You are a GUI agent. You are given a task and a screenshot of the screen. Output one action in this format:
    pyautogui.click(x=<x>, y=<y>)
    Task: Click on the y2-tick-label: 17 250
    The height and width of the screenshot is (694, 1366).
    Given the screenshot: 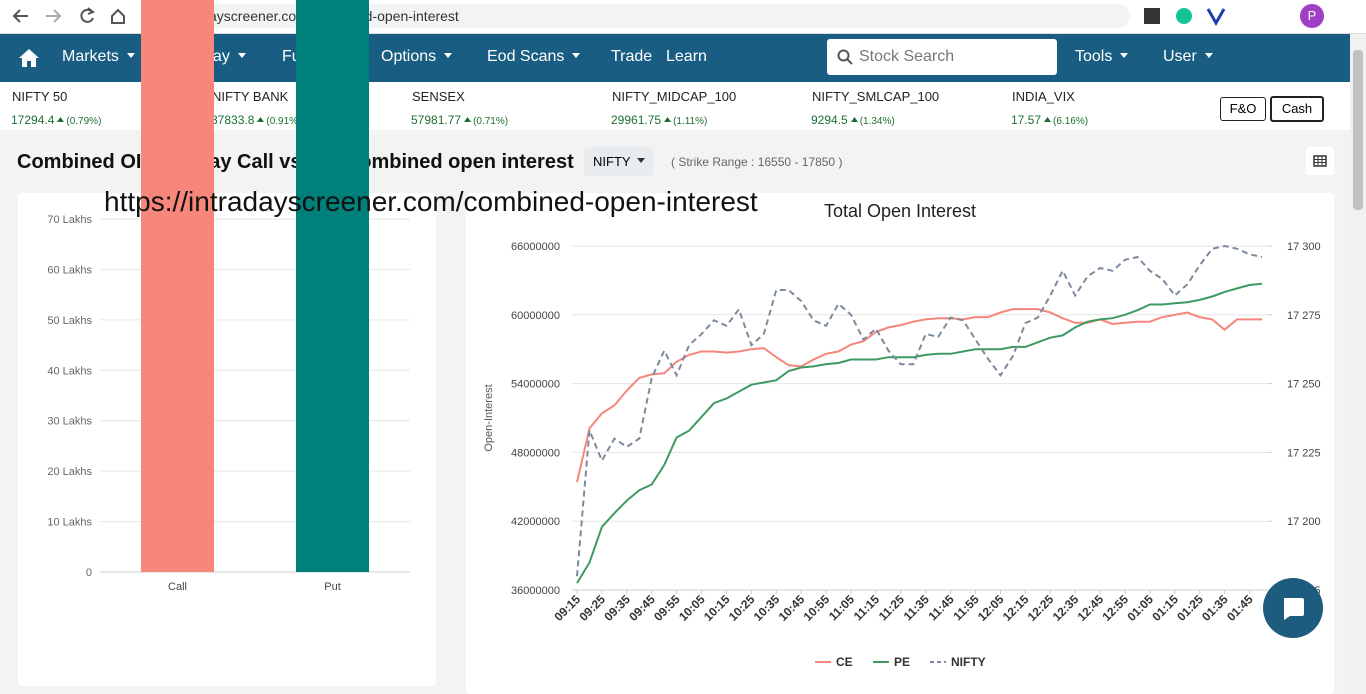 What is the action you would take?
    pyautogui.click(x=1304, y=385)
    